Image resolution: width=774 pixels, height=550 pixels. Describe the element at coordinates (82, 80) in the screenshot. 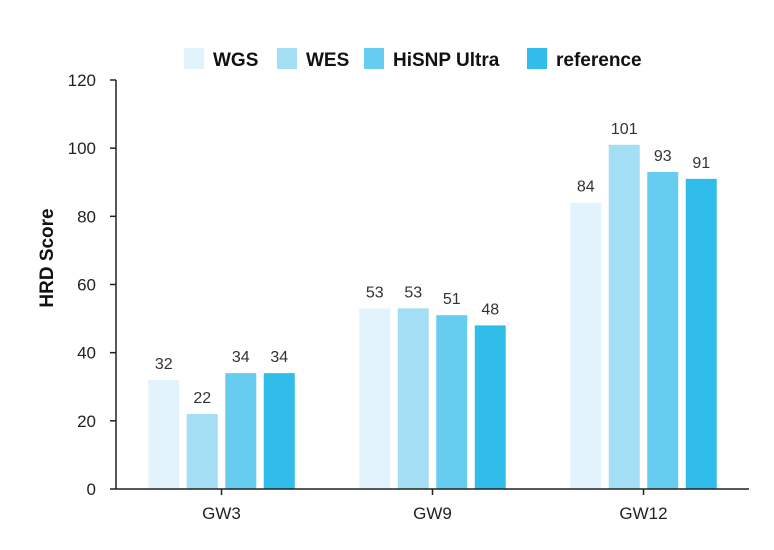

I see `y-tick-label: 120` at that location.